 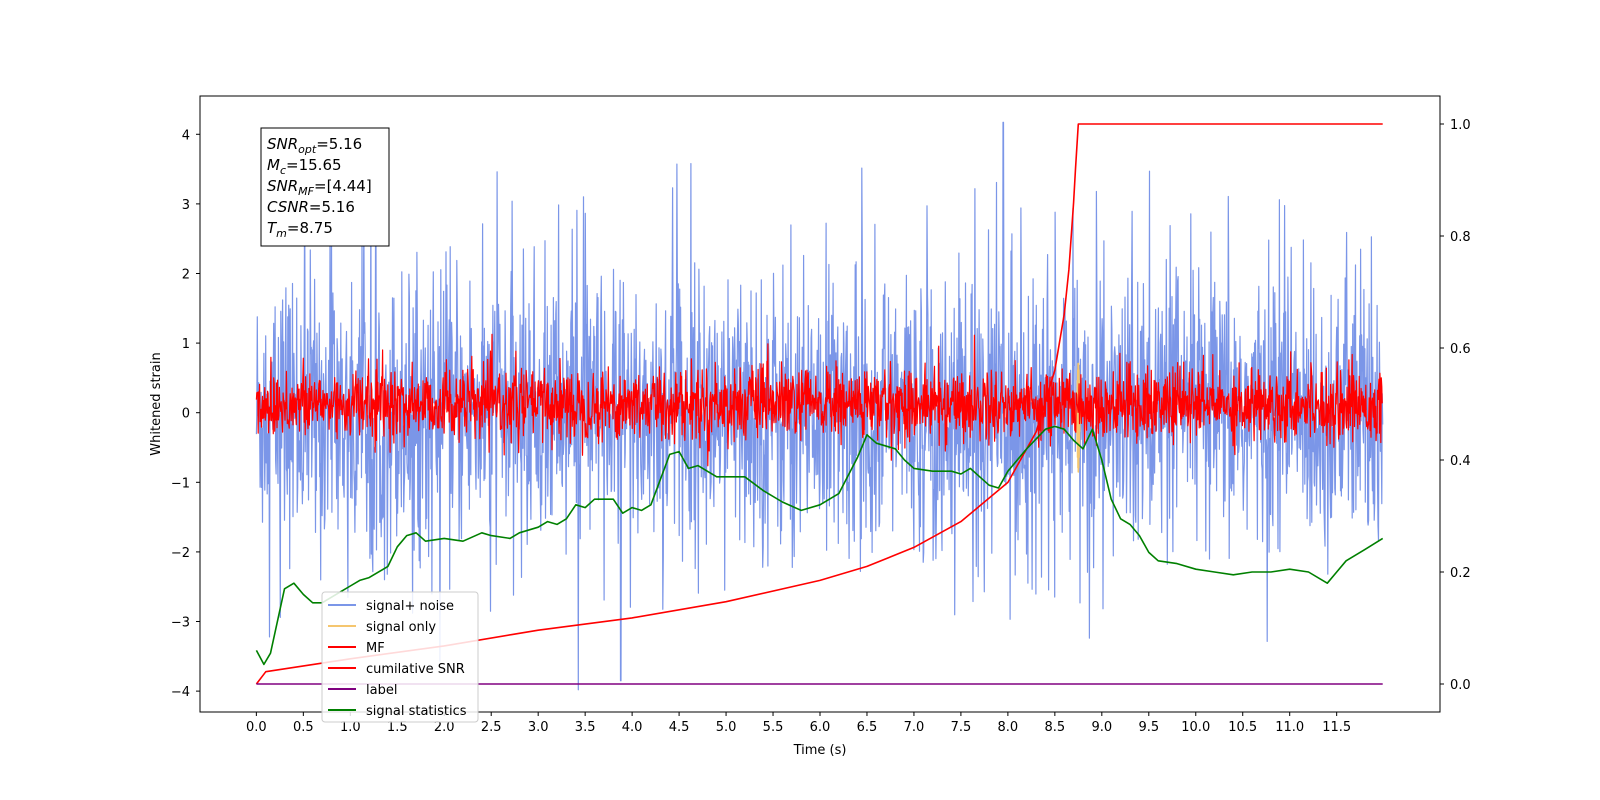 What do you see at coordinates (632, 727) in the screenshot?
I see `x-tick-label: 4.0` at bounding box center [632, 727].